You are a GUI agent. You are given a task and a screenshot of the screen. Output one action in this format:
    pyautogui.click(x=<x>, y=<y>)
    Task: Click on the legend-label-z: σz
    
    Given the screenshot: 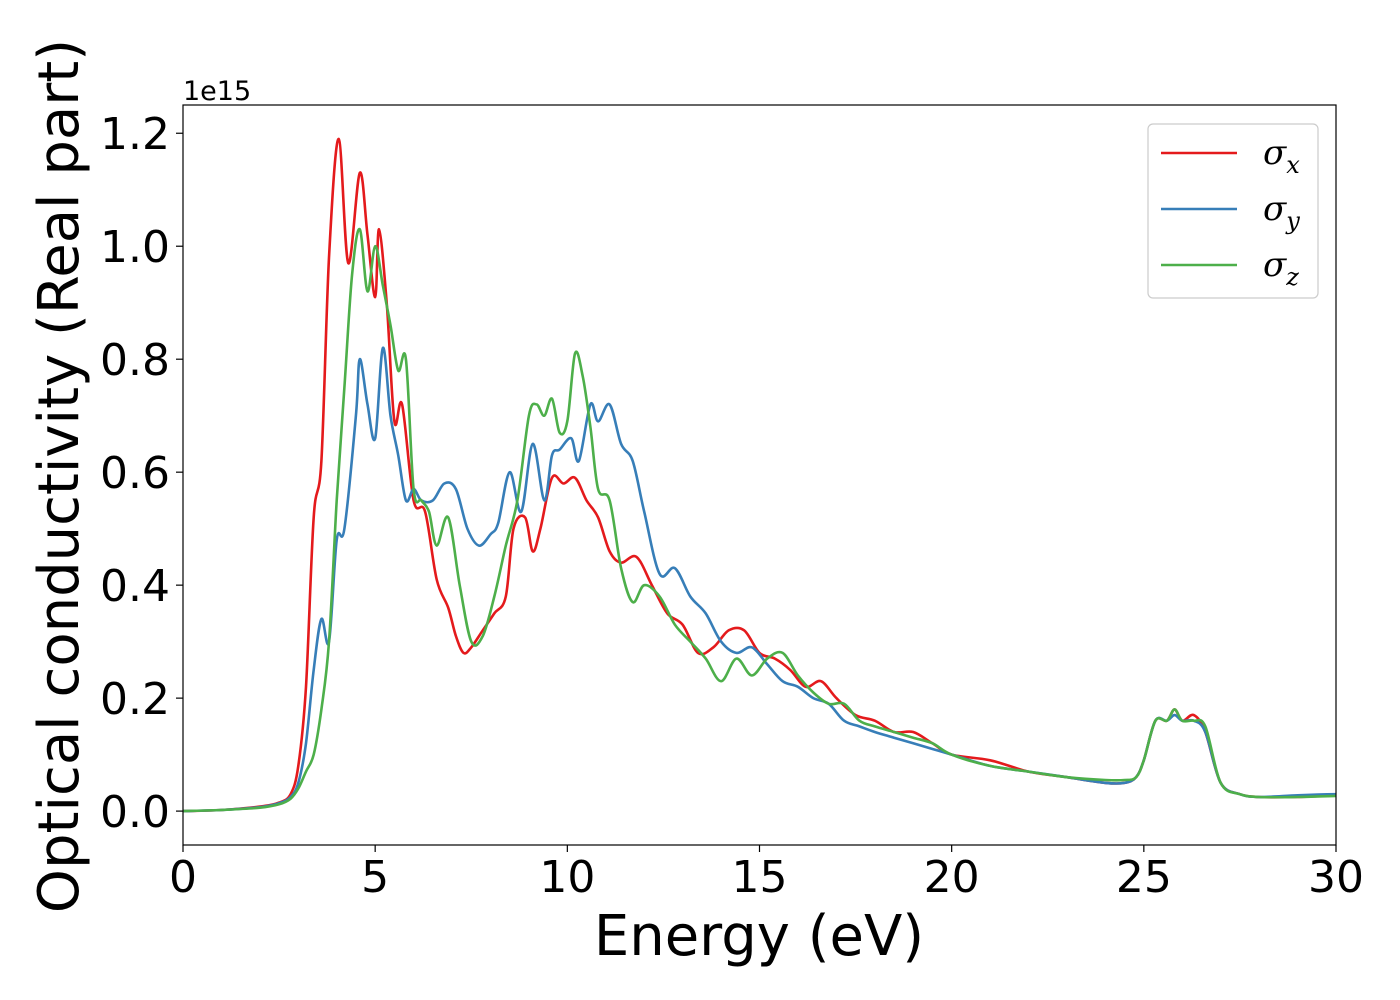 What is the action you would take?
    pyautogui.click(x=1281, y=268)
    